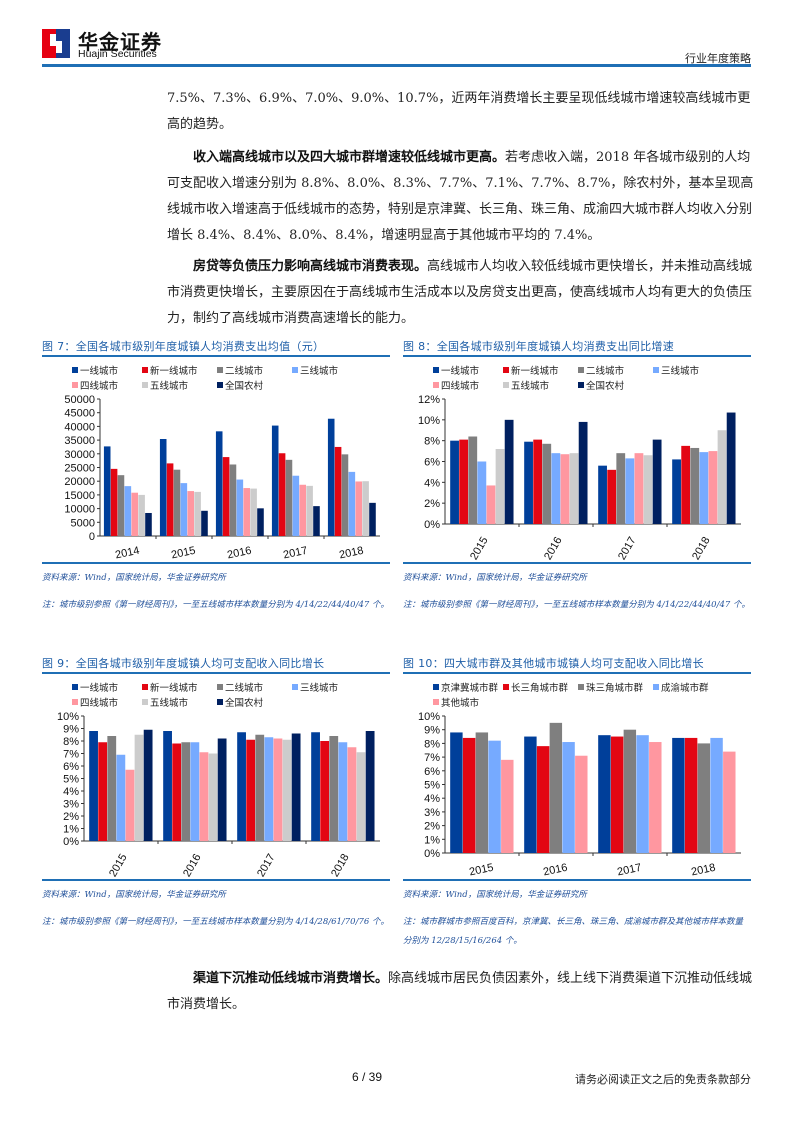 The image size is (793, 1122). I want to click on legend-item: 三线城市, so click(315, 687).